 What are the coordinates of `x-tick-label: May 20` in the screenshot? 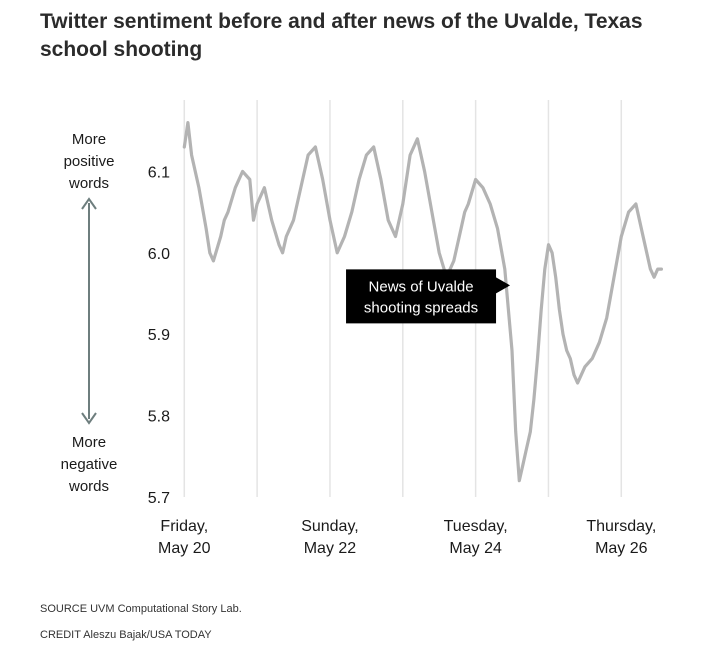 It's located at (184, 548).